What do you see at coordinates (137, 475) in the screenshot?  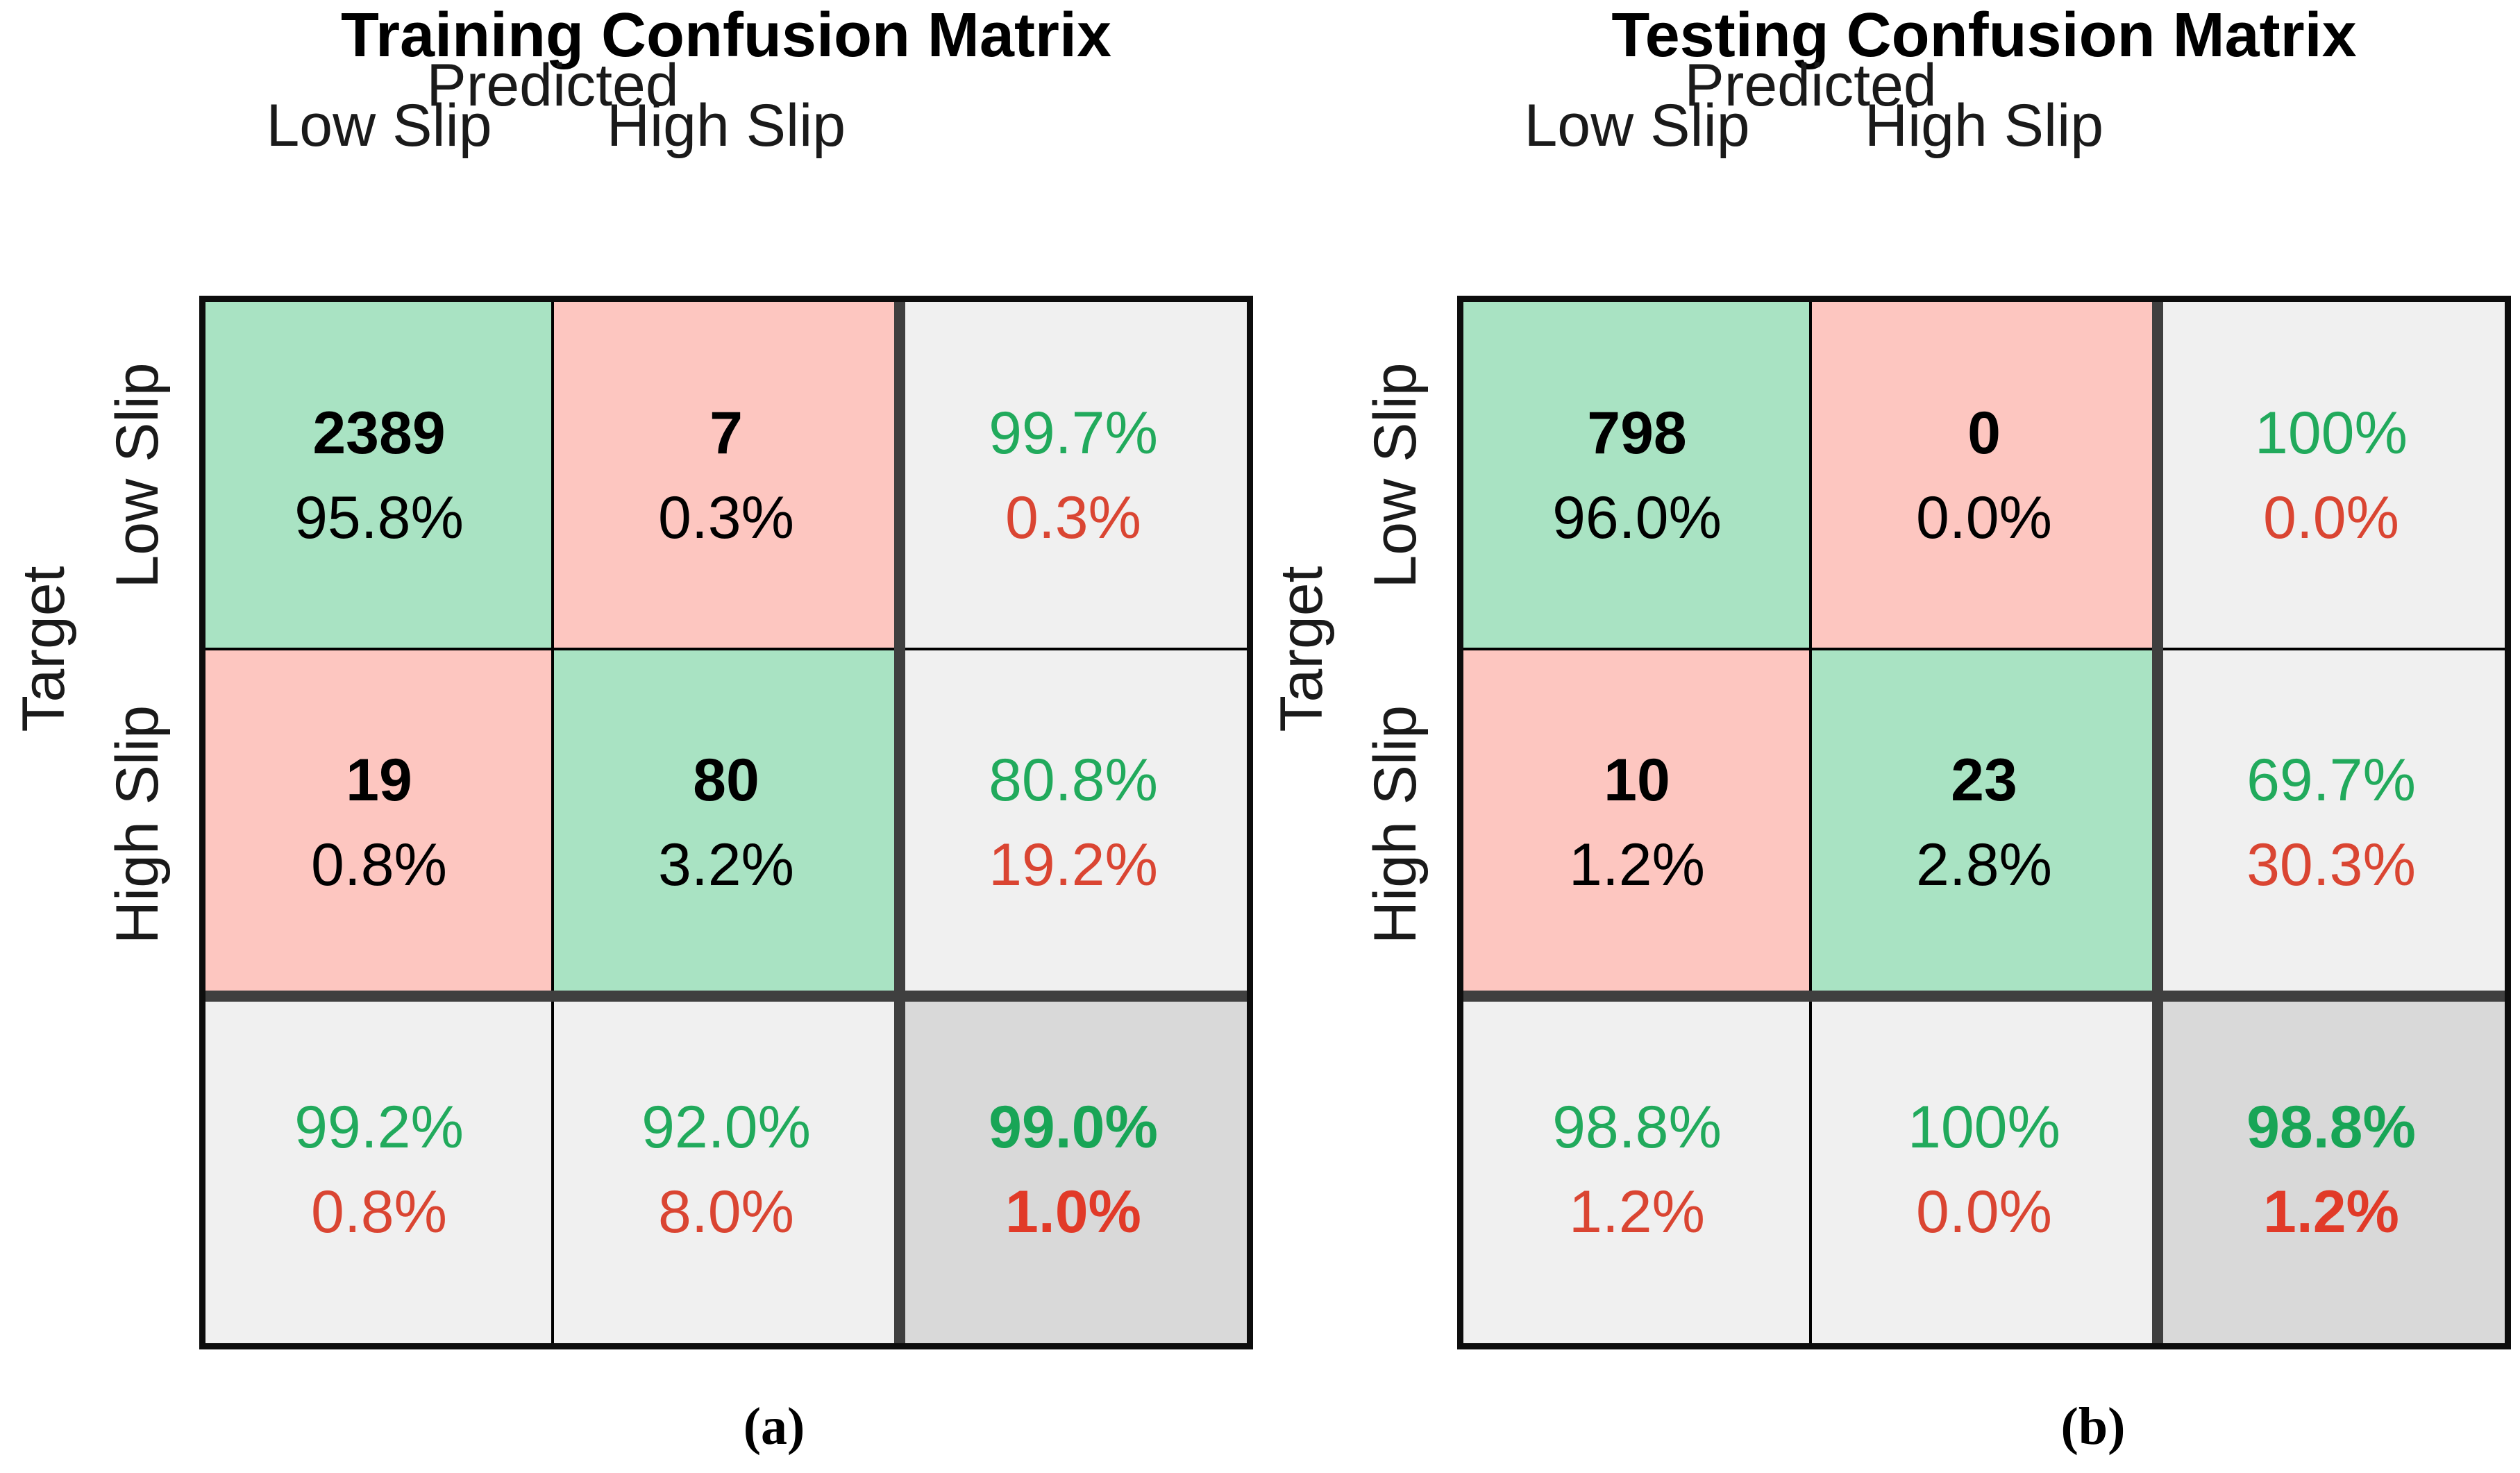 I see `training-row-label-low-slip: Low Slip` at bounding box center [137, 475].